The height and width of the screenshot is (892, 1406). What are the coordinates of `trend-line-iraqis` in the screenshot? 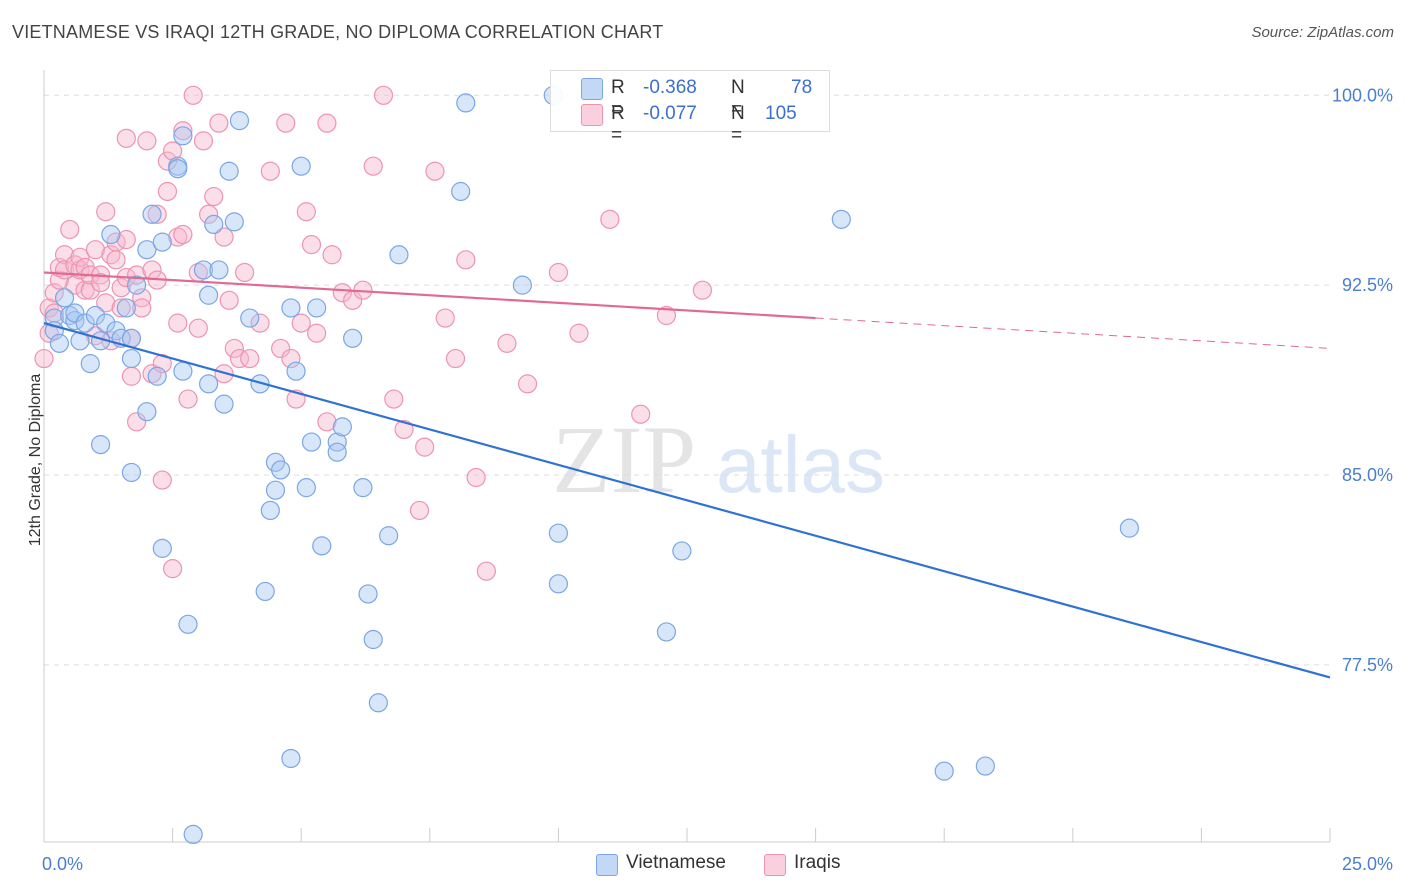 It's located at (429, 295).